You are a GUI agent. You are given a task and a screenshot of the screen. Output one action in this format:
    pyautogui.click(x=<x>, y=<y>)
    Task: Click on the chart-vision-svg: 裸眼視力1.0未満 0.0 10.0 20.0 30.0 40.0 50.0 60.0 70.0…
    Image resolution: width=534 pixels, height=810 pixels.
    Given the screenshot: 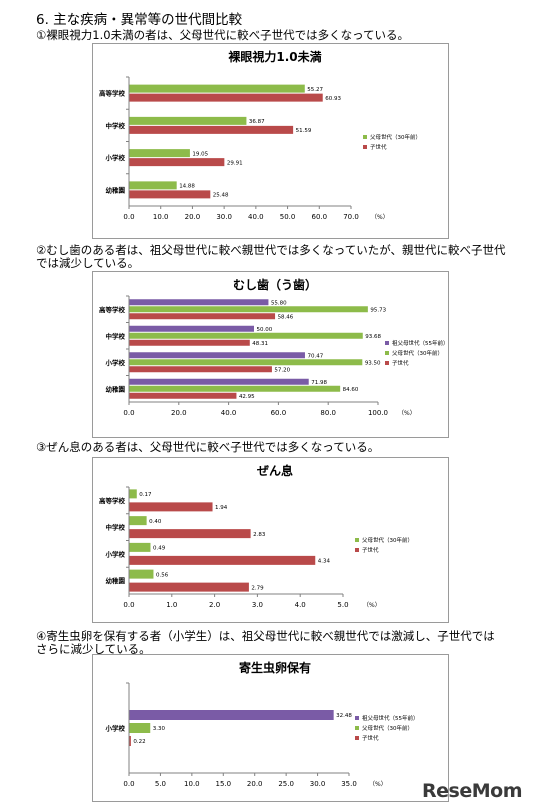 What is the action you would take?
    pyautogui.click(x=260, y=135)
    